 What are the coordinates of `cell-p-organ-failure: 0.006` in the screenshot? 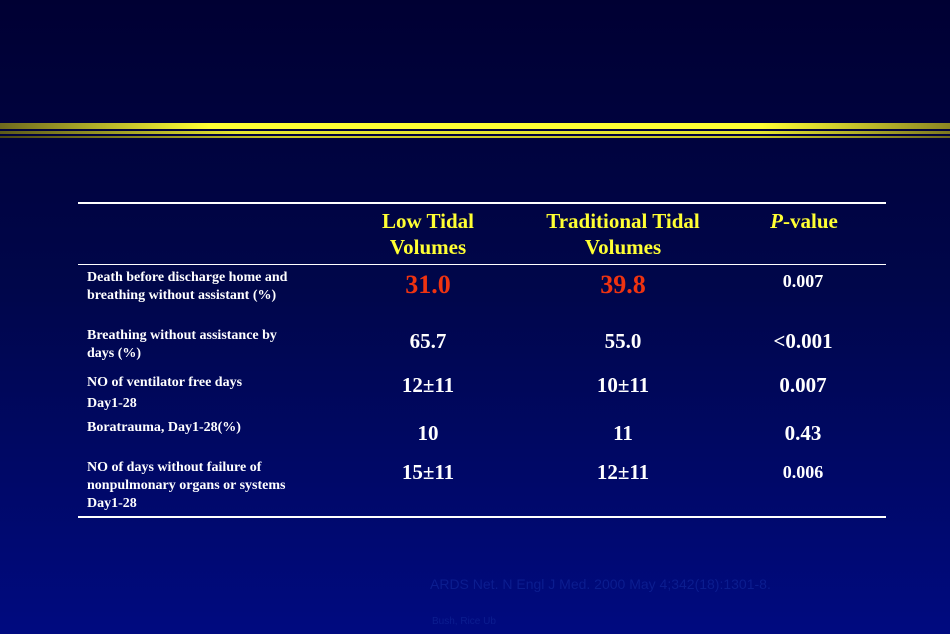 It's located at (803, 472).